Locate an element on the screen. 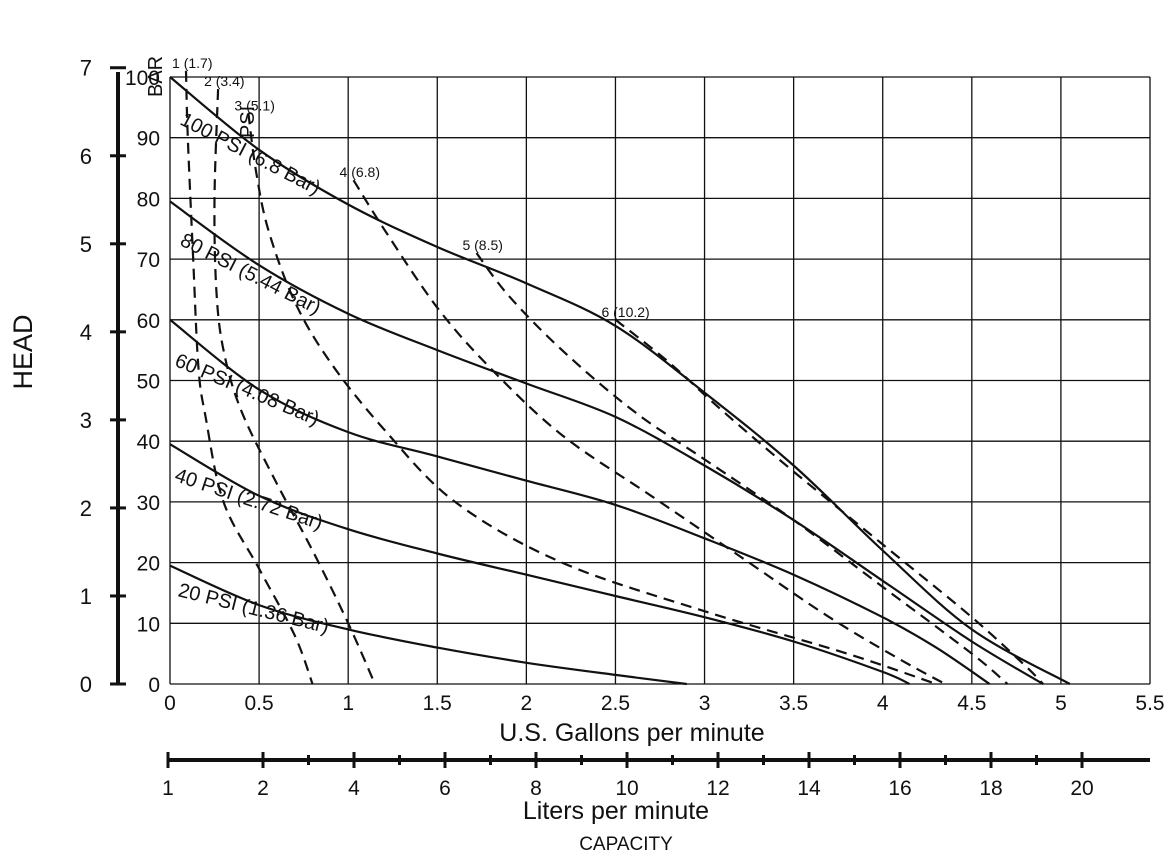 This screenshot has width=1174, height=860. psi-tick-label: 90 is located at coordinates (148, 139).